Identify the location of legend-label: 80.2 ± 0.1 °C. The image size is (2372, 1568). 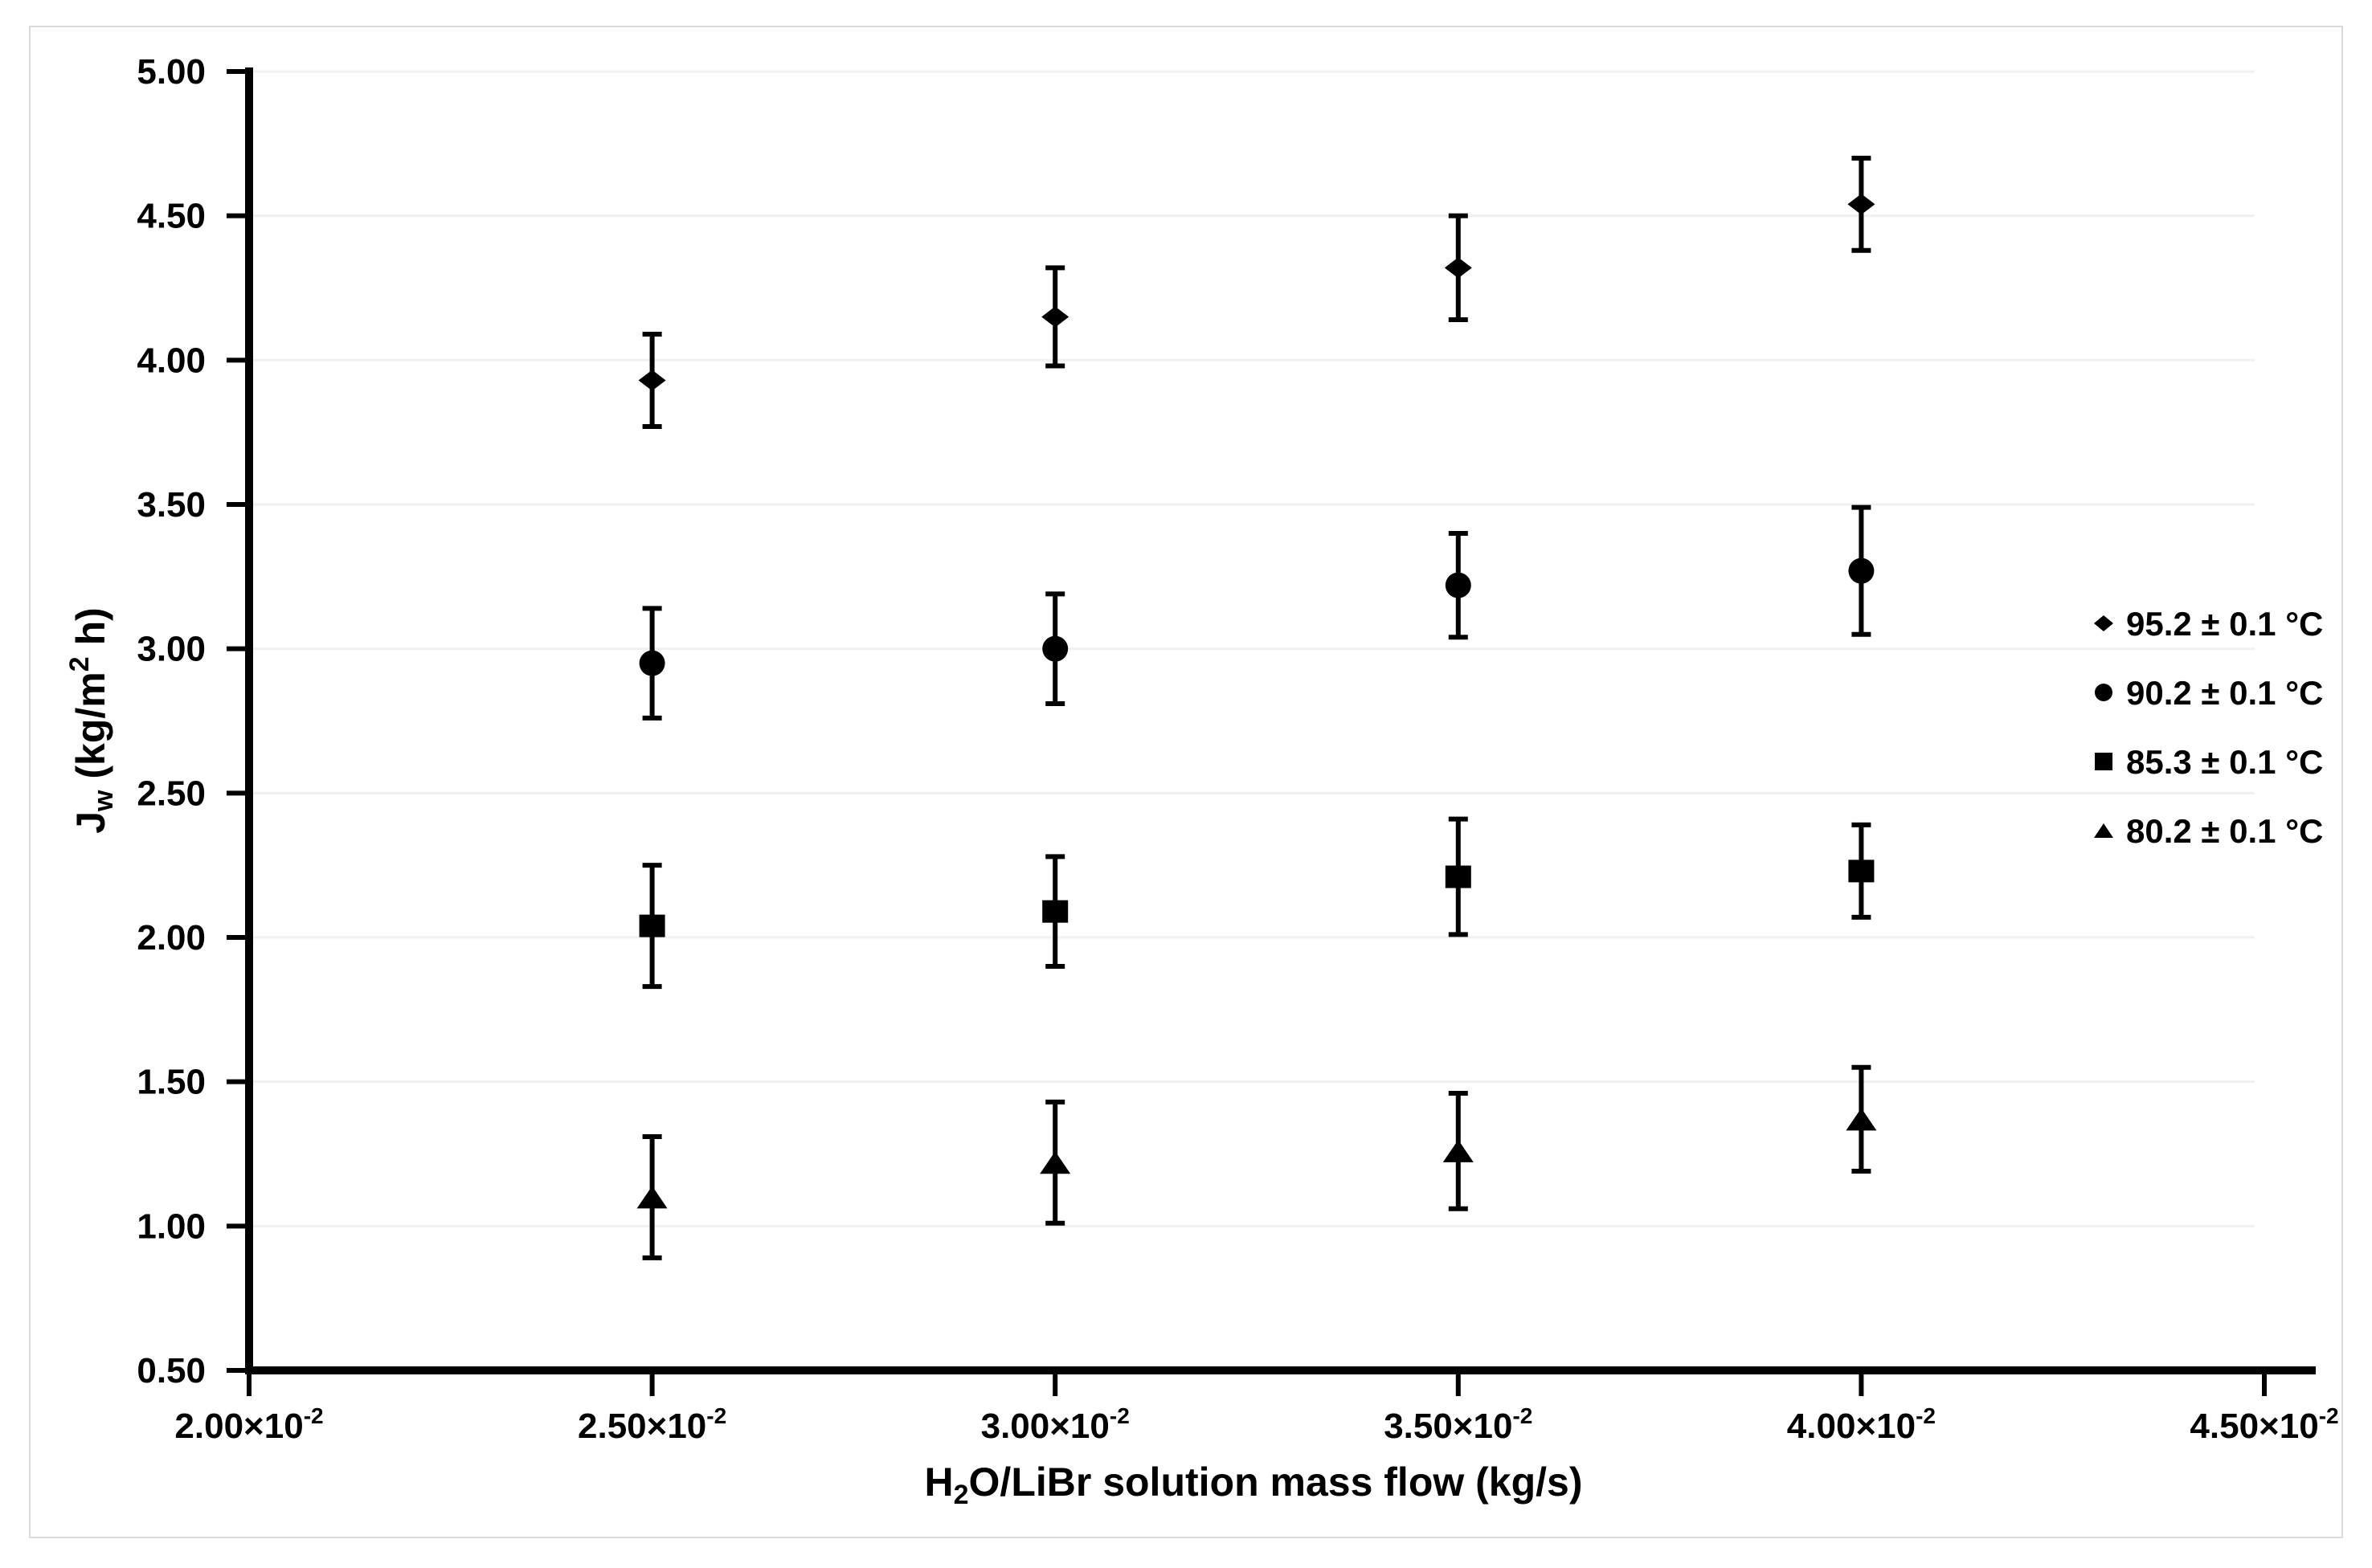
(2224, 831).